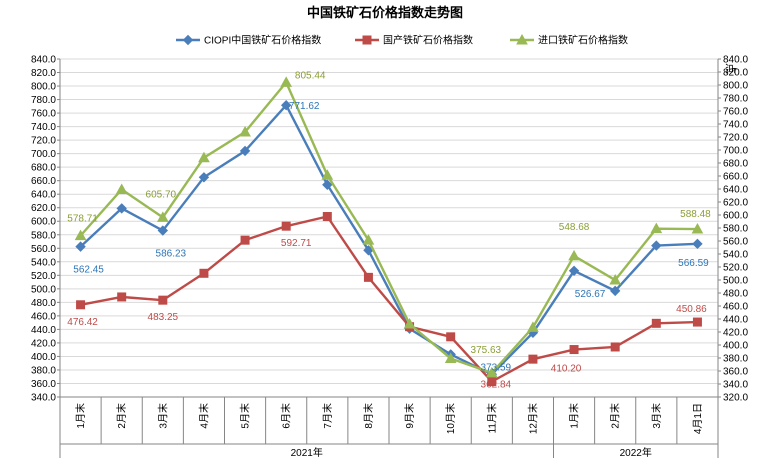  What do you see at coordinates (735, 268) in the screenshot?
I see `y-tick-label-right: 520.0` at bounding box center [735, 268].